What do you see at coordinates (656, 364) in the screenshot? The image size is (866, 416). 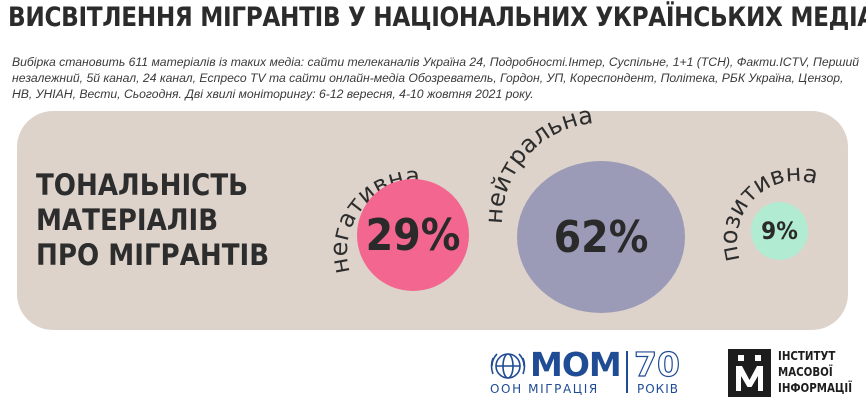 I see `iom-anniversary: 70` at bounding box center [656, 364].